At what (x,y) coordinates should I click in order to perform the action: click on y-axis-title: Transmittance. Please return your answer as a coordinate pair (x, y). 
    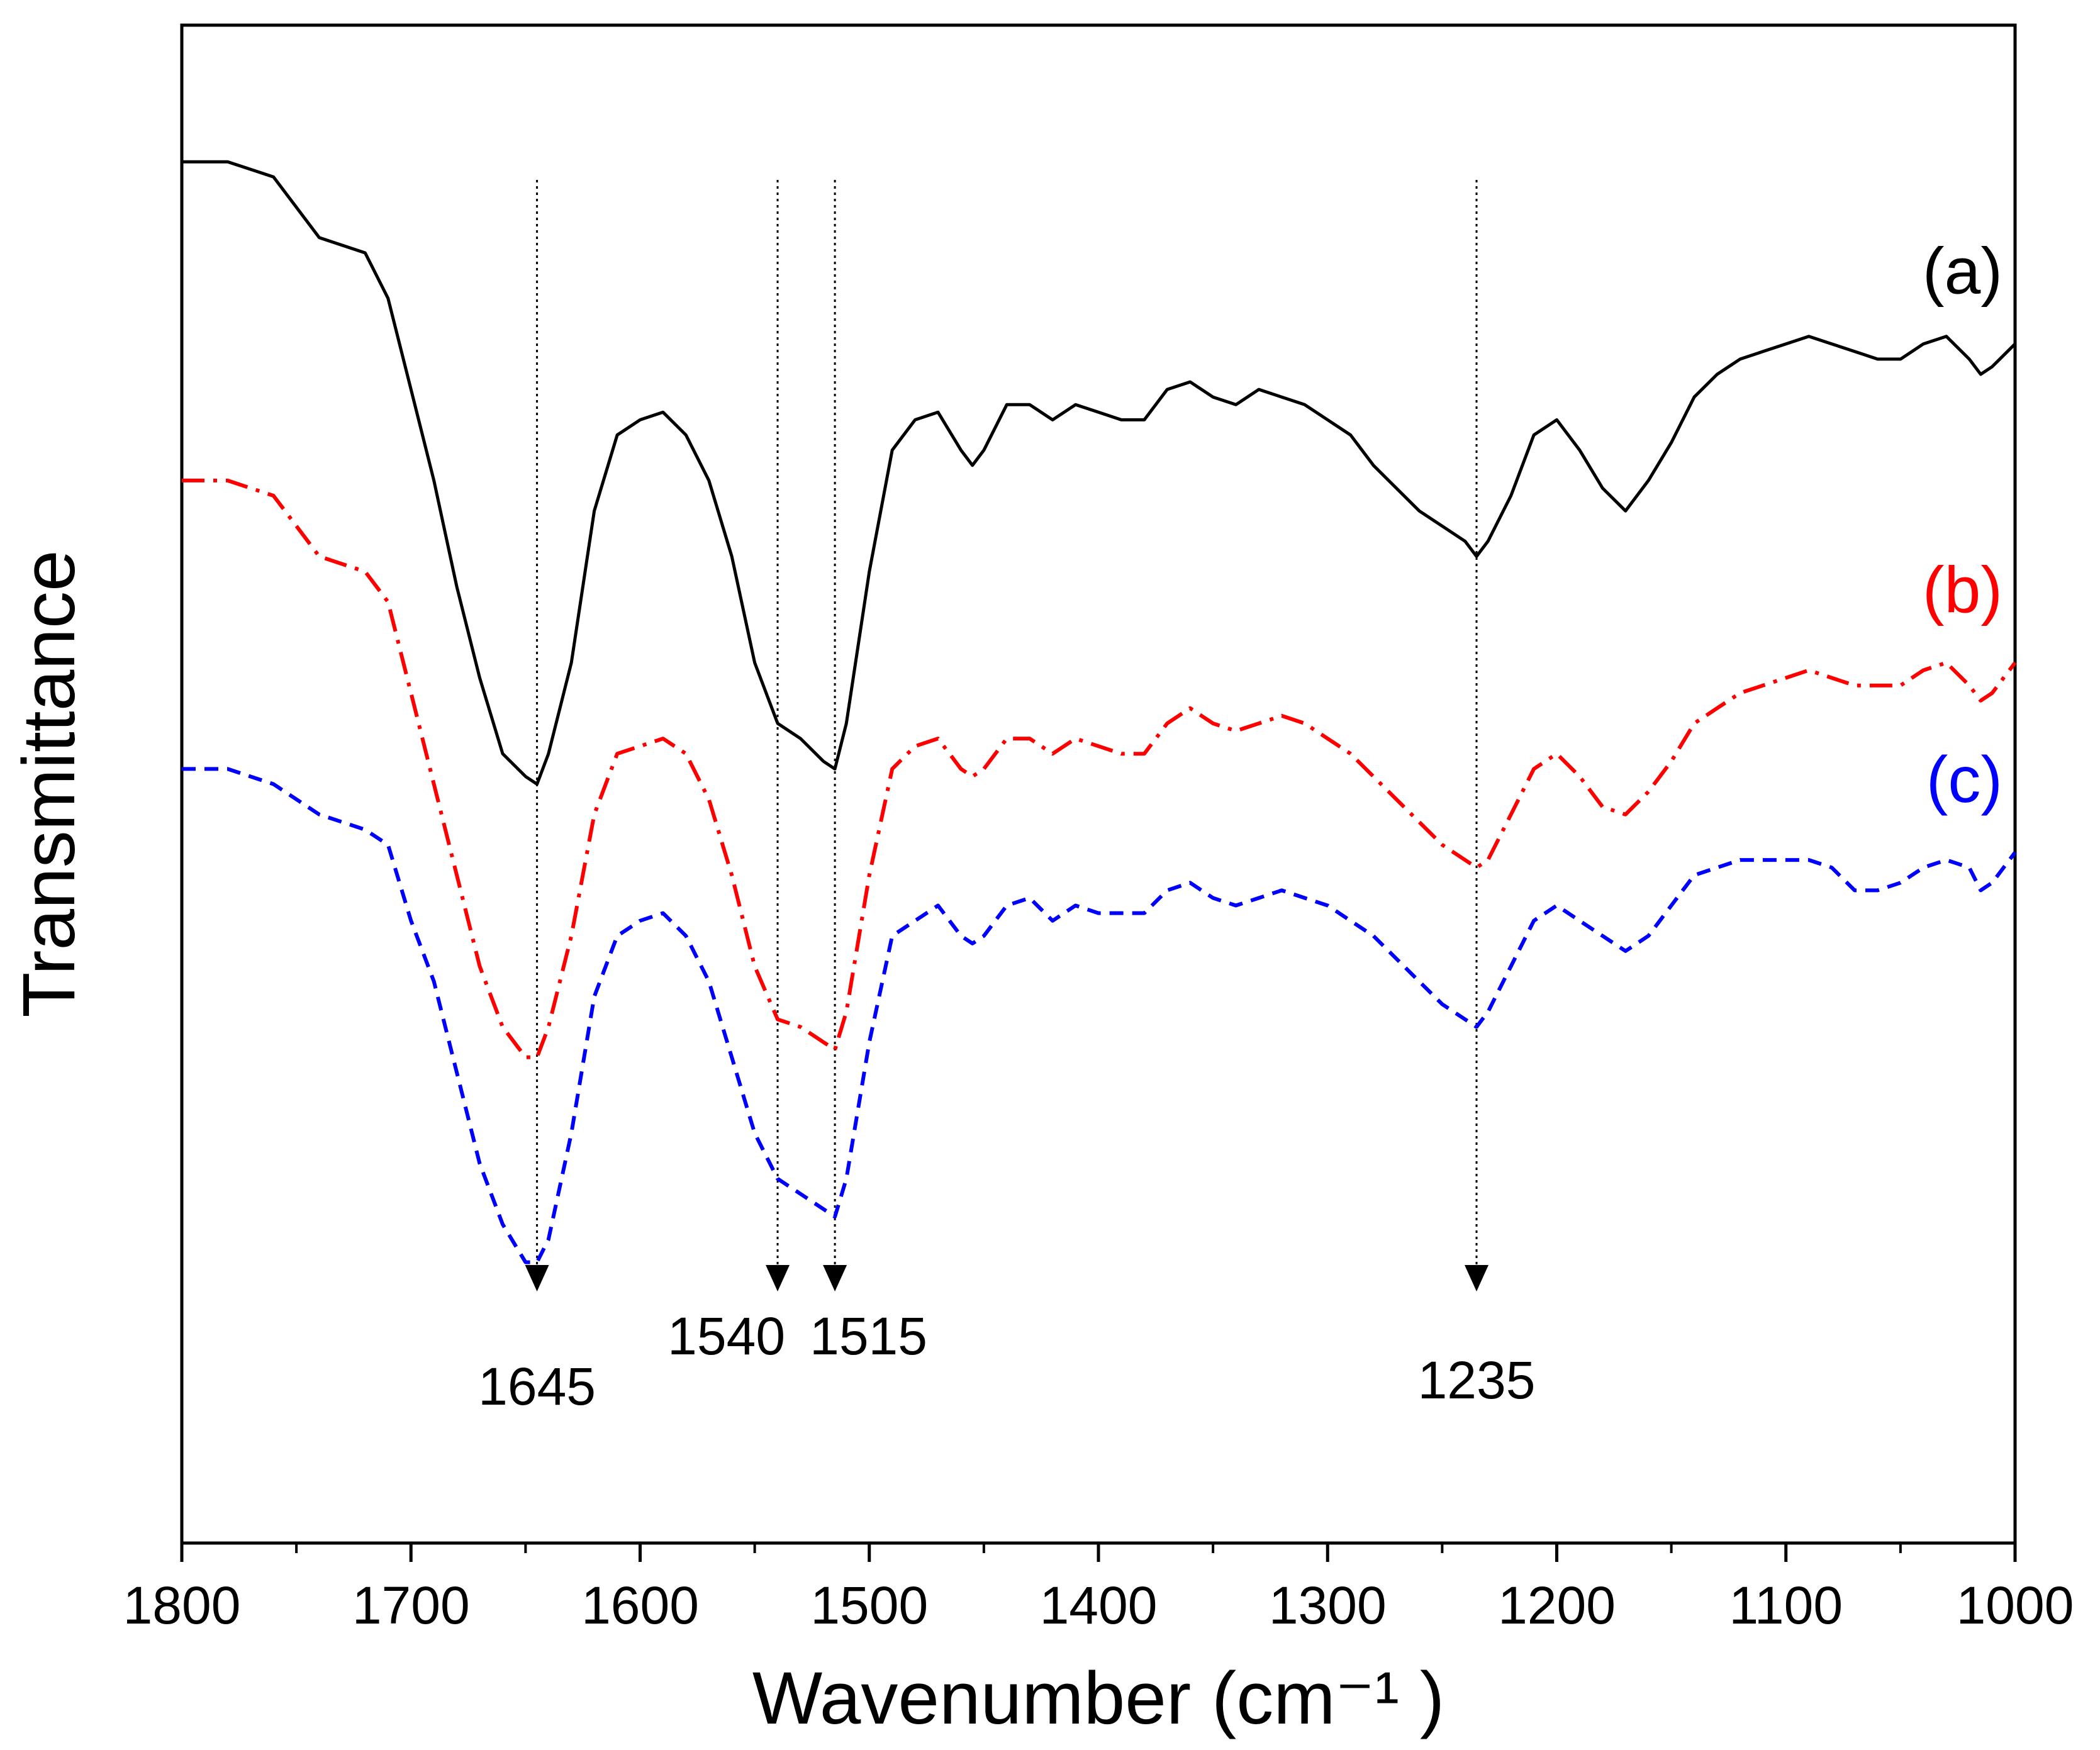
    Looking at the image, I should click on (49, 783).